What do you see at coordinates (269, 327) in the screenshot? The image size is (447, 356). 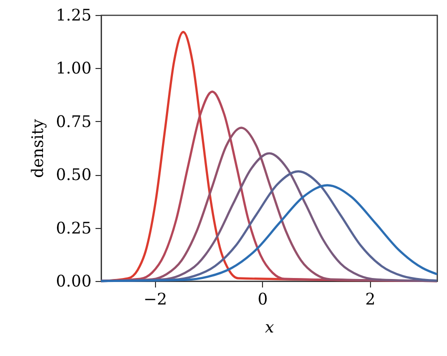 I see `x-axis-title: x` at bounding box center [269, 327].